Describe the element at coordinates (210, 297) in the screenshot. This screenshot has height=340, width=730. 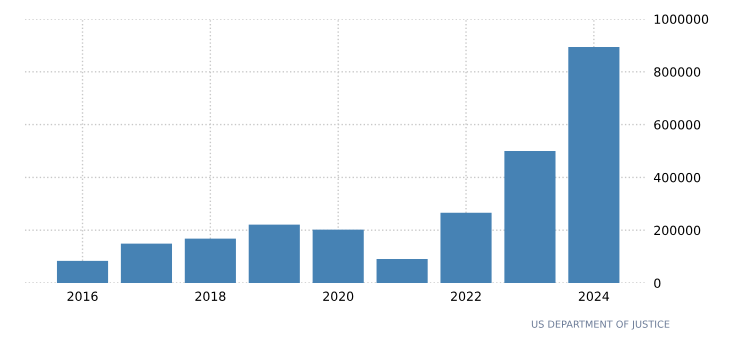
I see `x-tick-label: 2018` at that location.